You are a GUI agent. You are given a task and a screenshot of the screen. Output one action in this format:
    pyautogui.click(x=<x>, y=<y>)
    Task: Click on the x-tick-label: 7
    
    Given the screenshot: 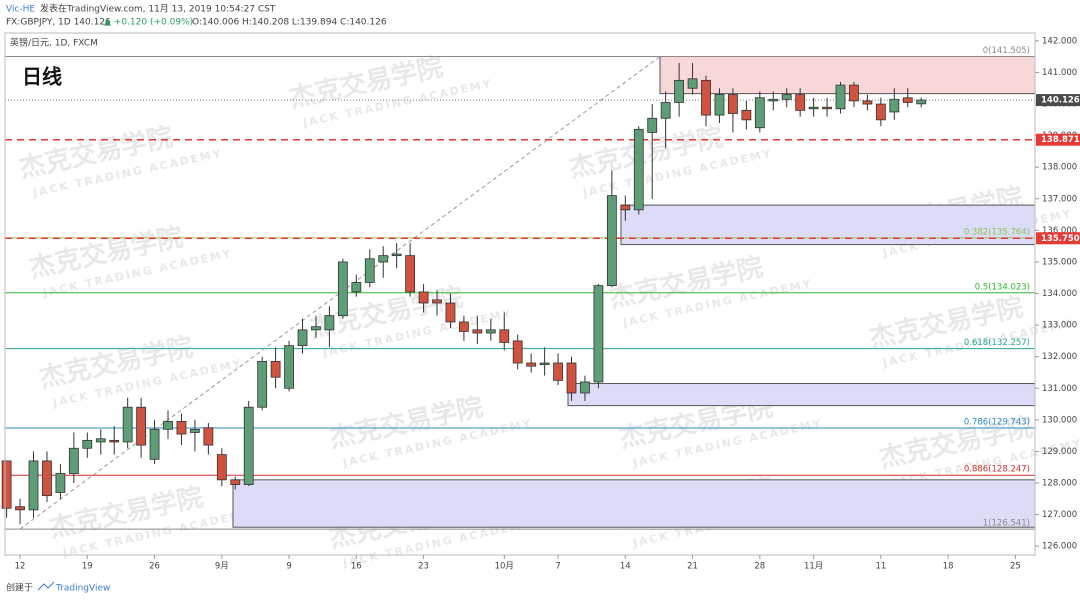 What is the action you would take?
    pyautogui.click(x=557, y=567)
    